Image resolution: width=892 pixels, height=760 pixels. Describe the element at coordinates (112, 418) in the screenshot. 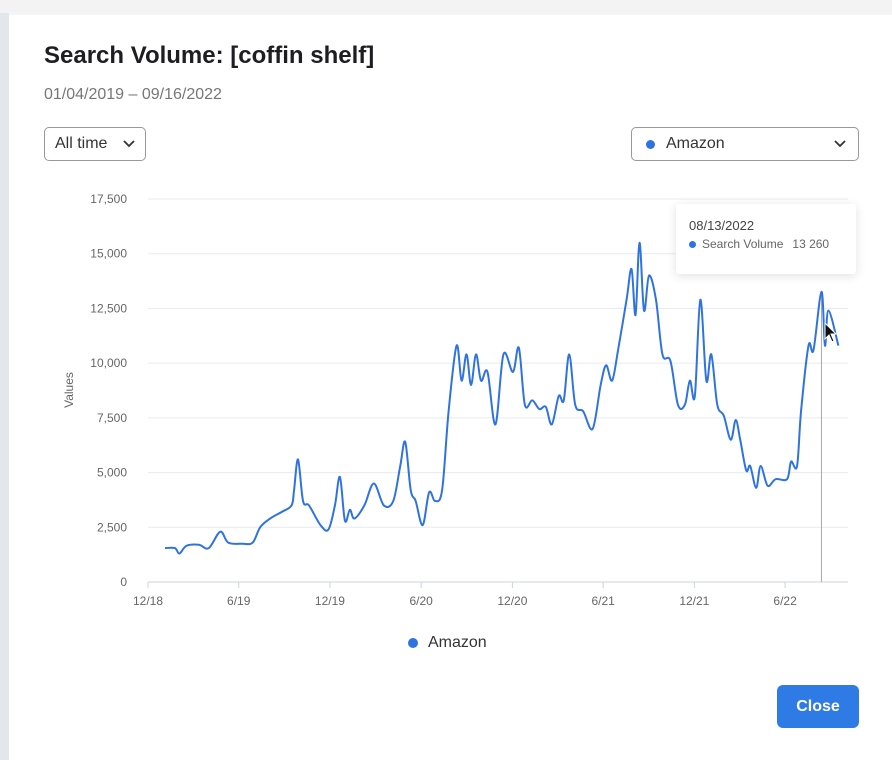

I see `y-tick-label: 7,500` at that location.